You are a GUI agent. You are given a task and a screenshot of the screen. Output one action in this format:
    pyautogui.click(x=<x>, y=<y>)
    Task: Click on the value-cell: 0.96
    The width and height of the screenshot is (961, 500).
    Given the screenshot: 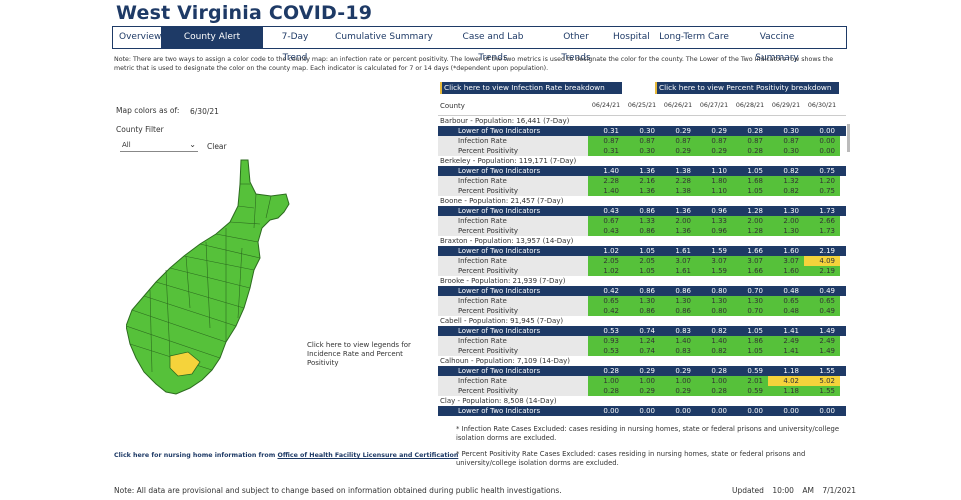 What is the action you would take?
    pyautogui.click(x=714, y=231)
    